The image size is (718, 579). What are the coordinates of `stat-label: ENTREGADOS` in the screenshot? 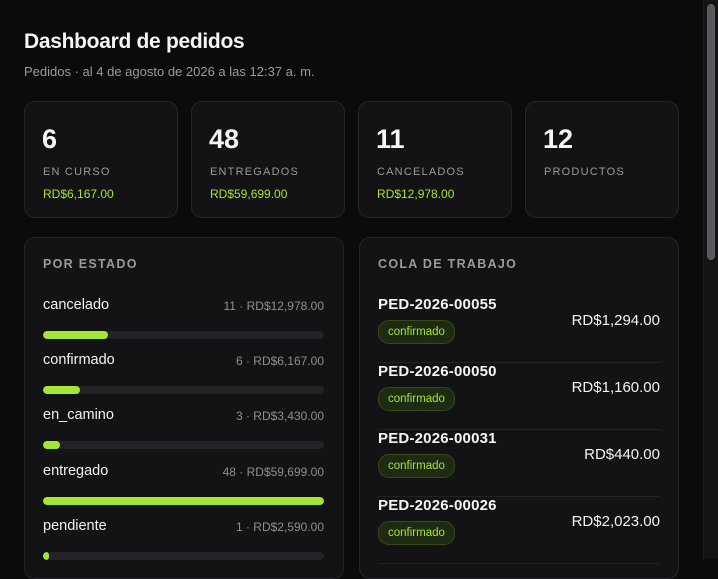 It's located at (255, 172).